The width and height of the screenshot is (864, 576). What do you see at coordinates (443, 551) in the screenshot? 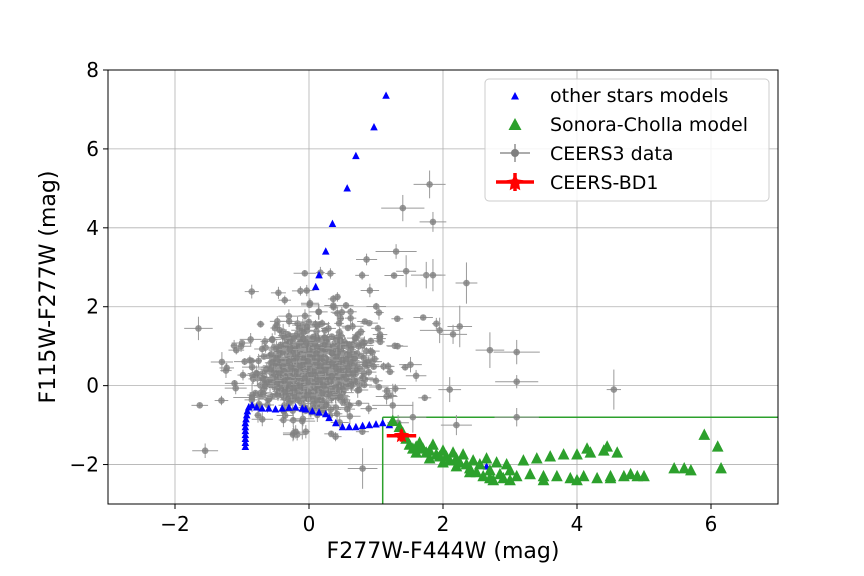
I see `x-axis-label: F277W-F444W (mag)` at bounding box center [443, 551].